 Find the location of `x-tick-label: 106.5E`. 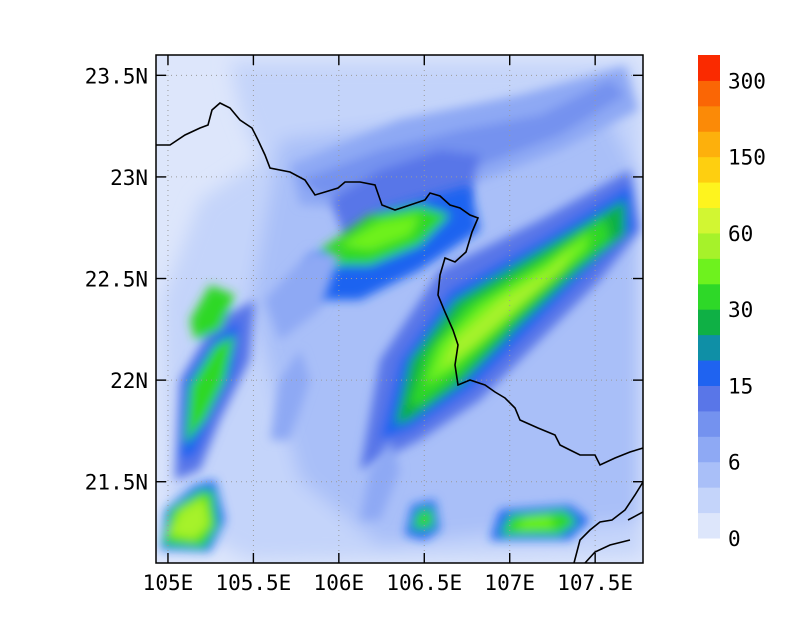

x-tick-label: 106.5E is located at coordinates (424, 583).